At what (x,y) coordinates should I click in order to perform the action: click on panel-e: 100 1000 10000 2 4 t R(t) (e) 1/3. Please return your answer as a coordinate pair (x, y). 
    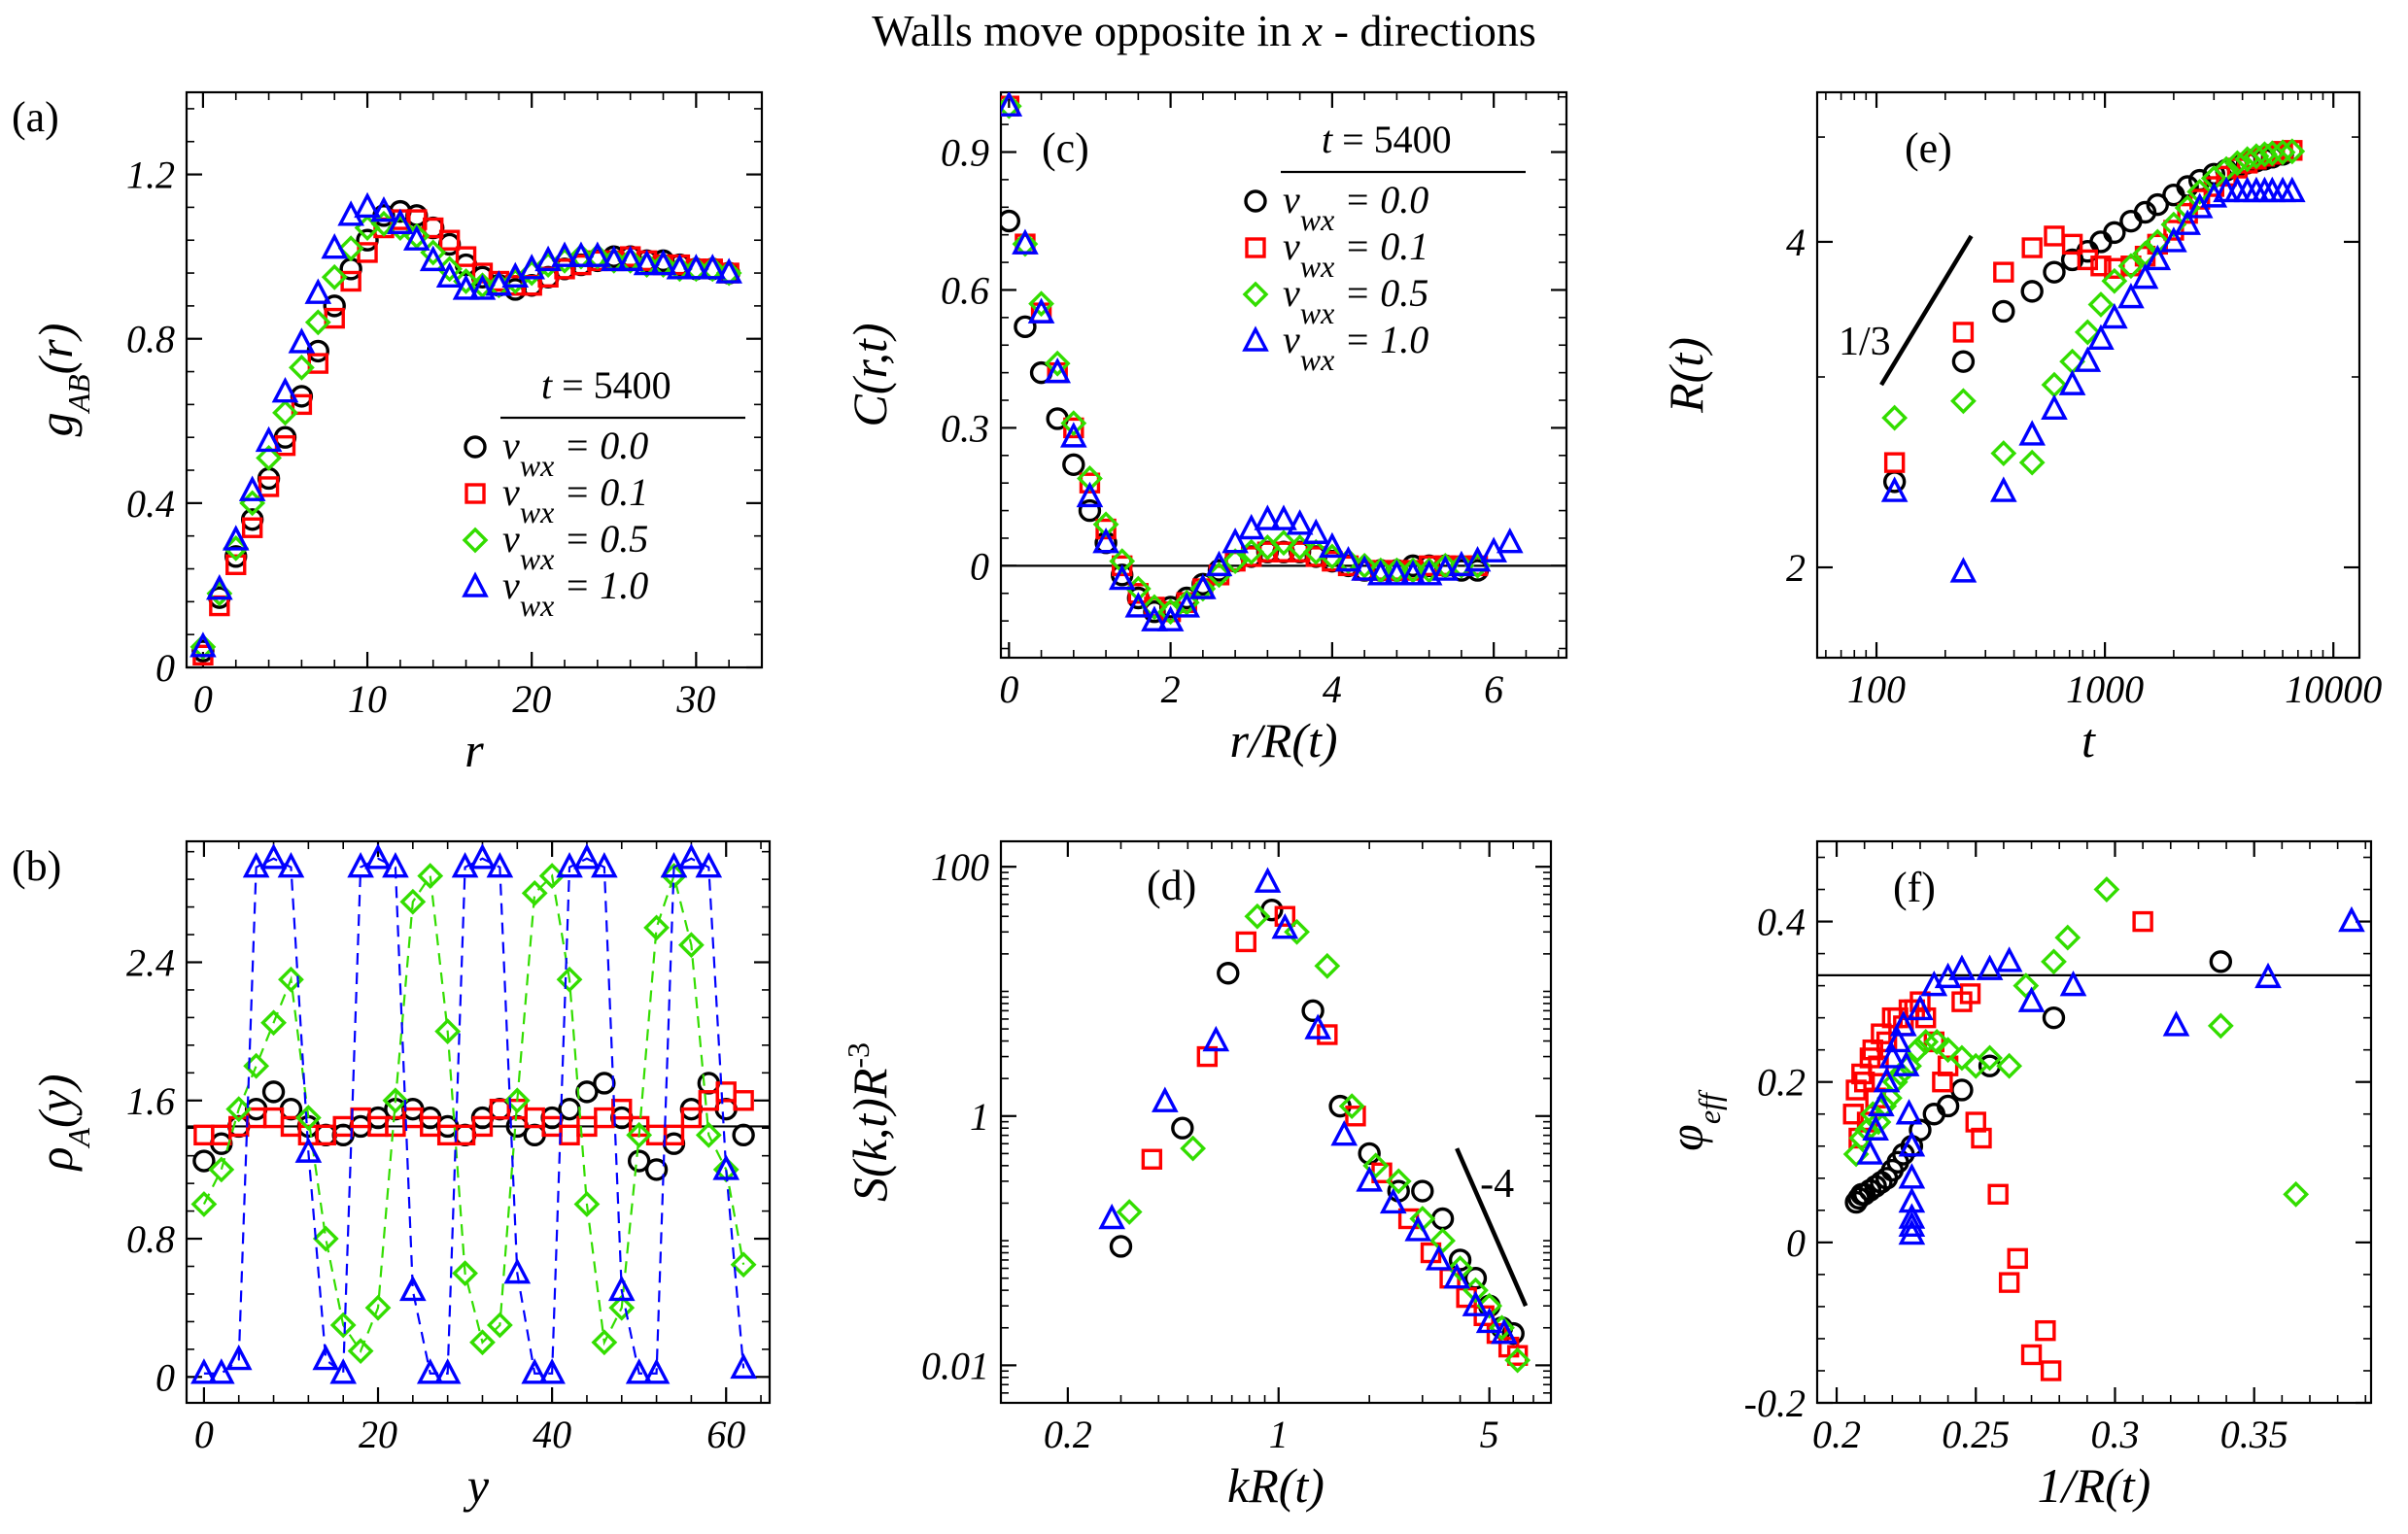
    Looking at the image, I should click on (2020, 428).